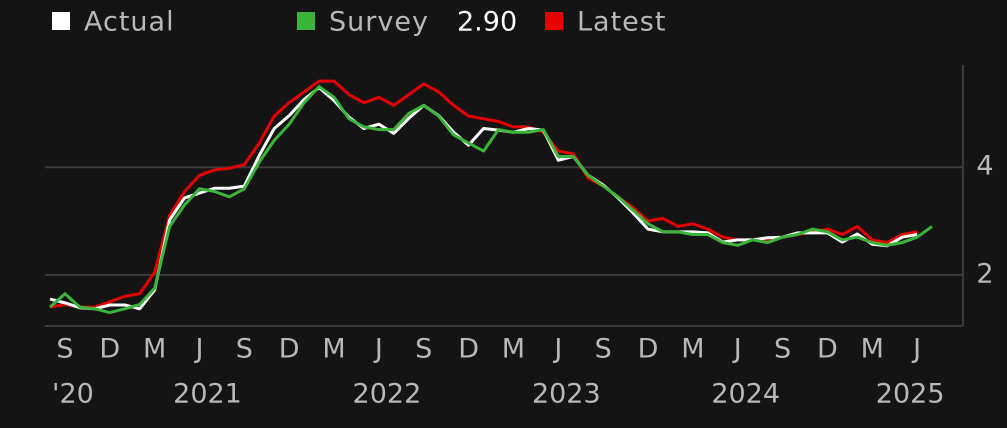 The width and height of the screenshot is (1007, 428). I want to click on y-tick-label: 2, so click(984, 273).